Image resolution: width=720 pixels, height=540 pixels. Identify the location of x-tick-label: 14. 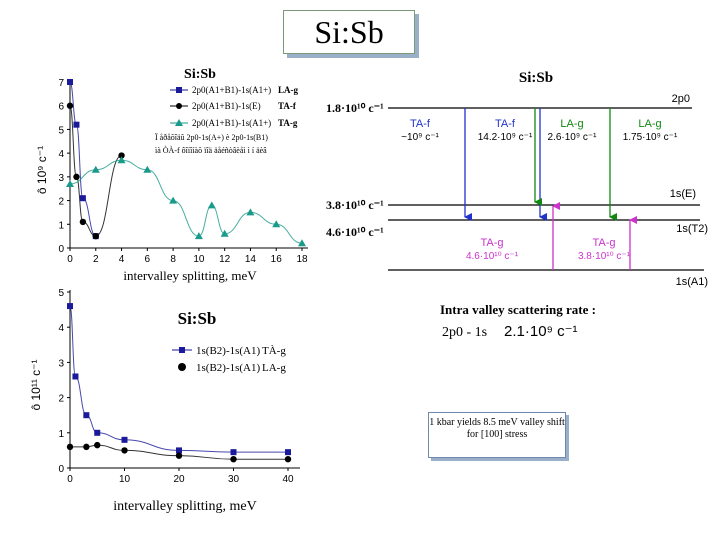
(251, 259).